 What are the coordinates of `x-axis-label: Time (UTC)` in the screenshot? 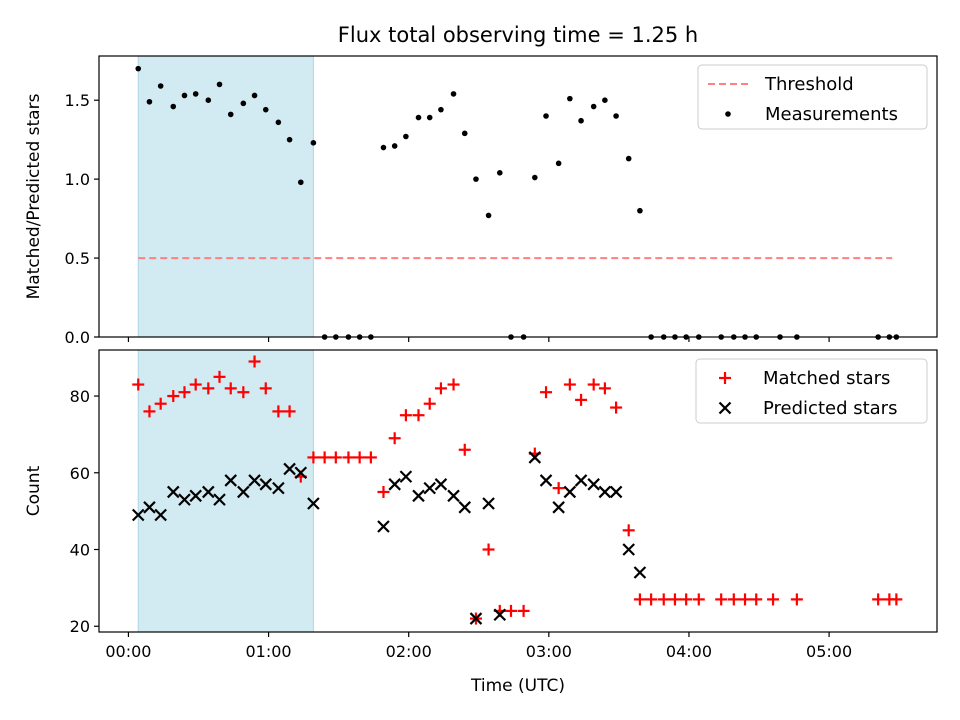 It's located at (517, 686).